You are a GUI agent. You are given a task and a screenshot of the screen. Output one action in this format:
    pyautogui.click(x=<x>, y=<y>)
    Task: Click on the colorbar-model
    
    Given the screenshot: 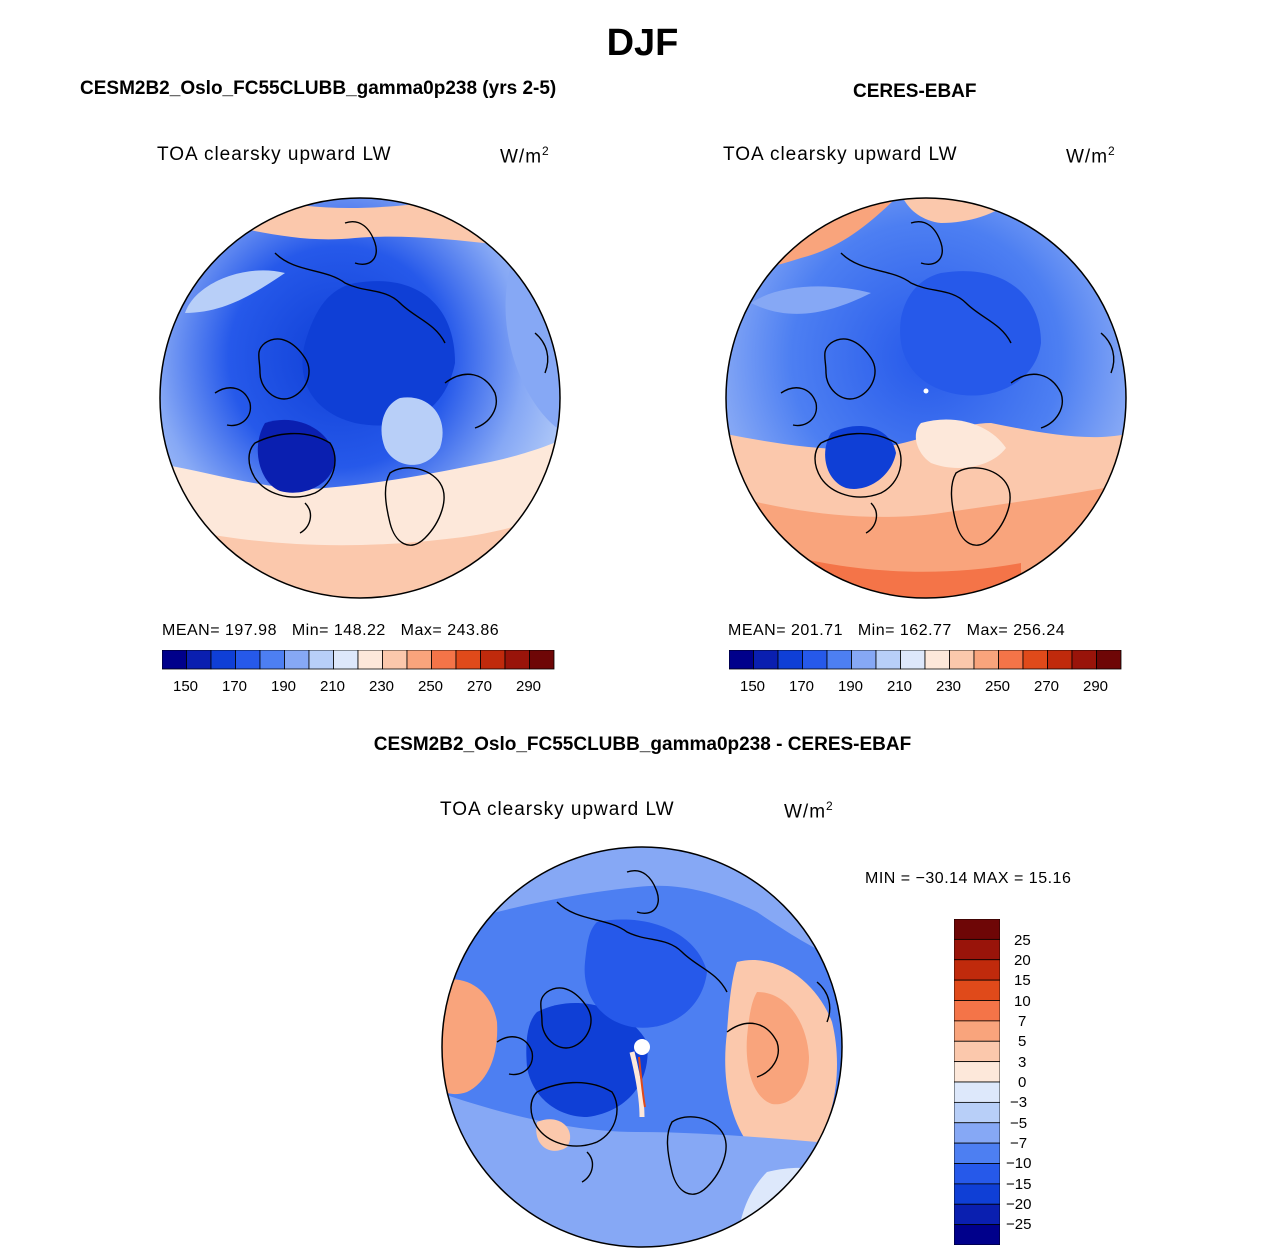 What is the action you would take?
    pyautogui.click(x=358, y=660)
    